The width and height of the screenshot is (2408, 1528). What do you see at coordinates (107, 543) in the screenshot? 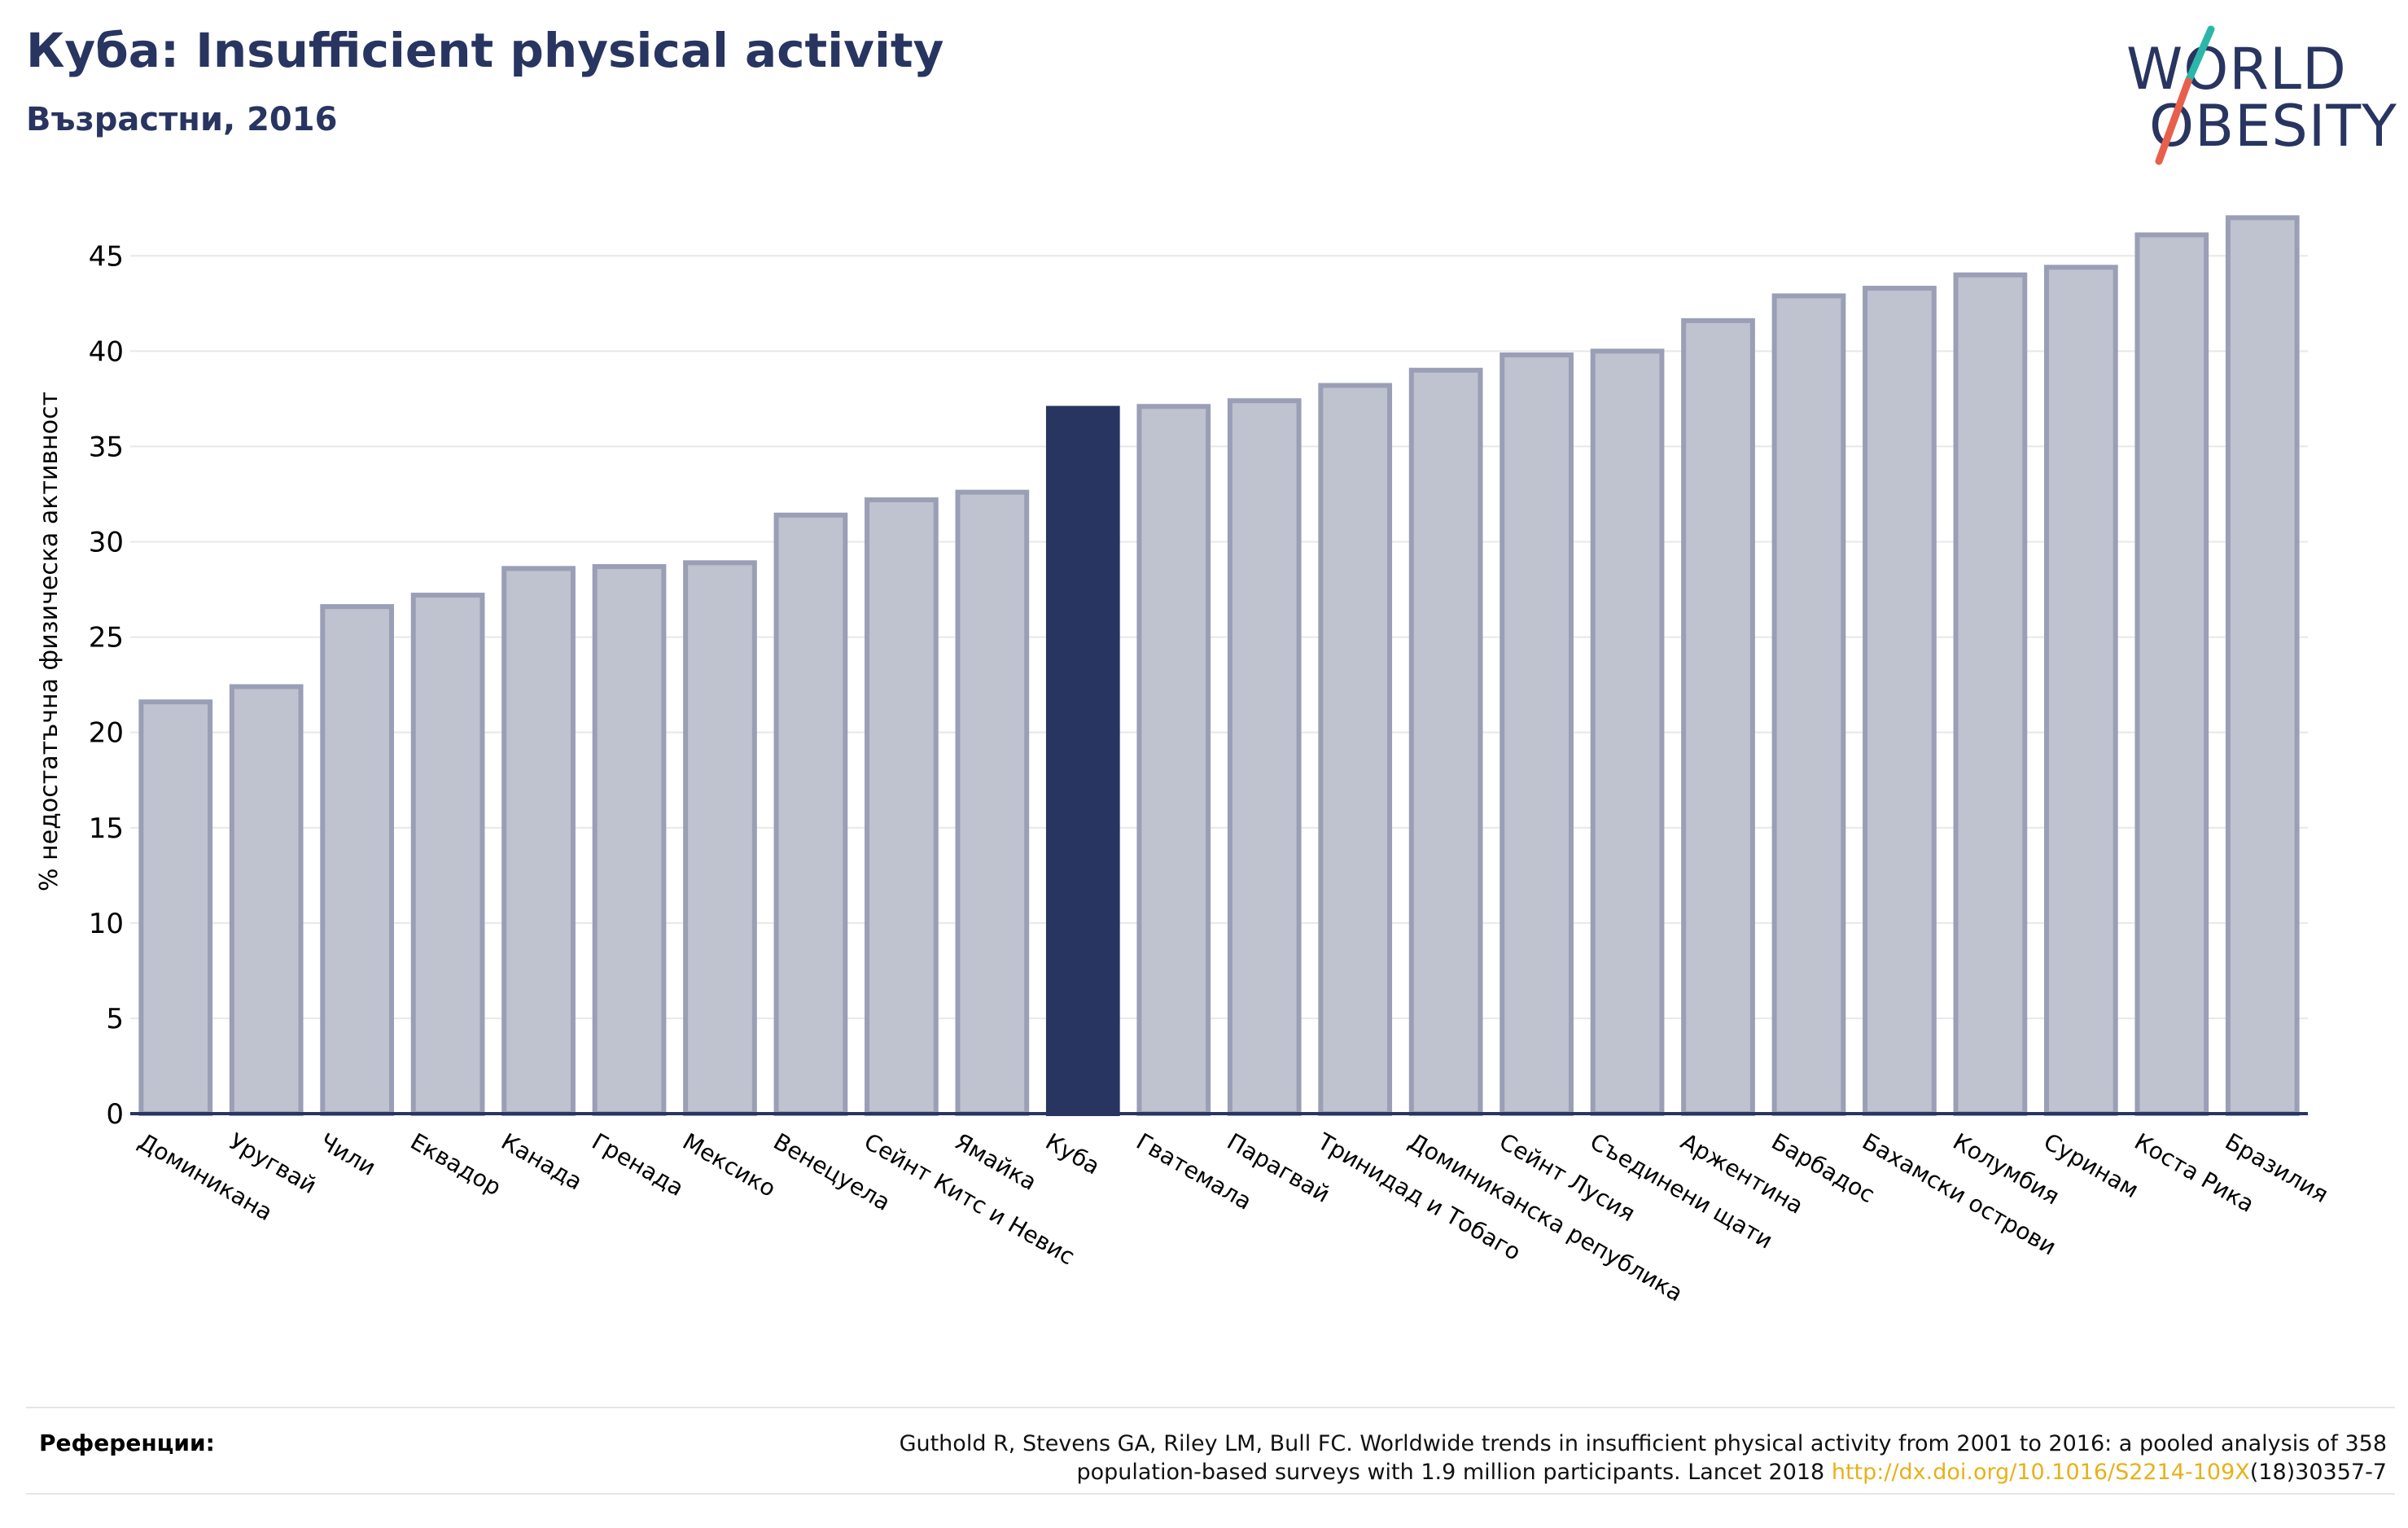
I see `y-tick-label: 30` at bounding box center [107, 543].